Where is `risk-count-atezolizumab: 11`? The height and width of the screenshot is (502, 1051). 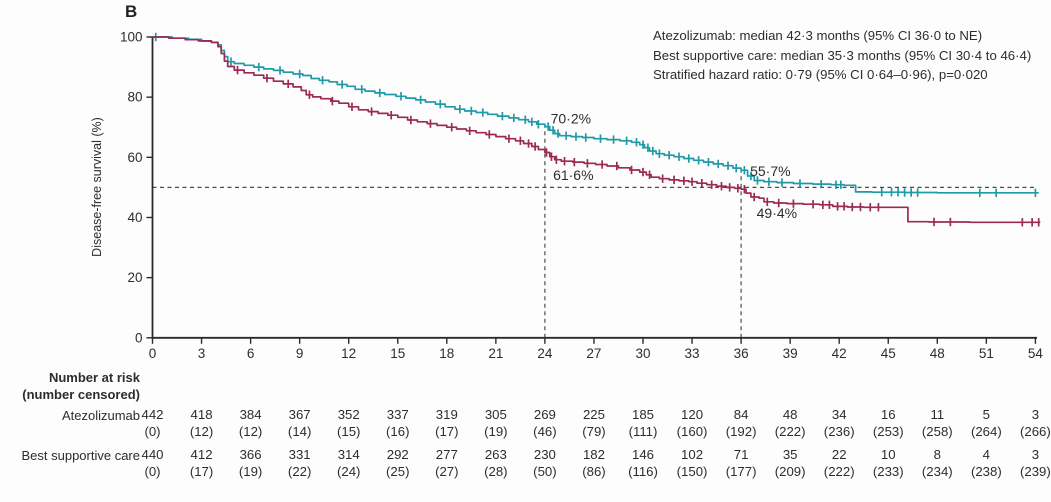 risk-count-atezolizumab: 11 is located at coordinates (937, 414).